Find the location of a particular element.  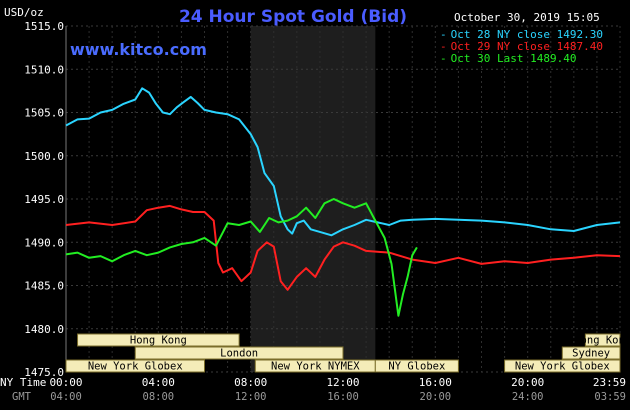

y-tick-label: 1505.0 is located at coordinates (44, 113).